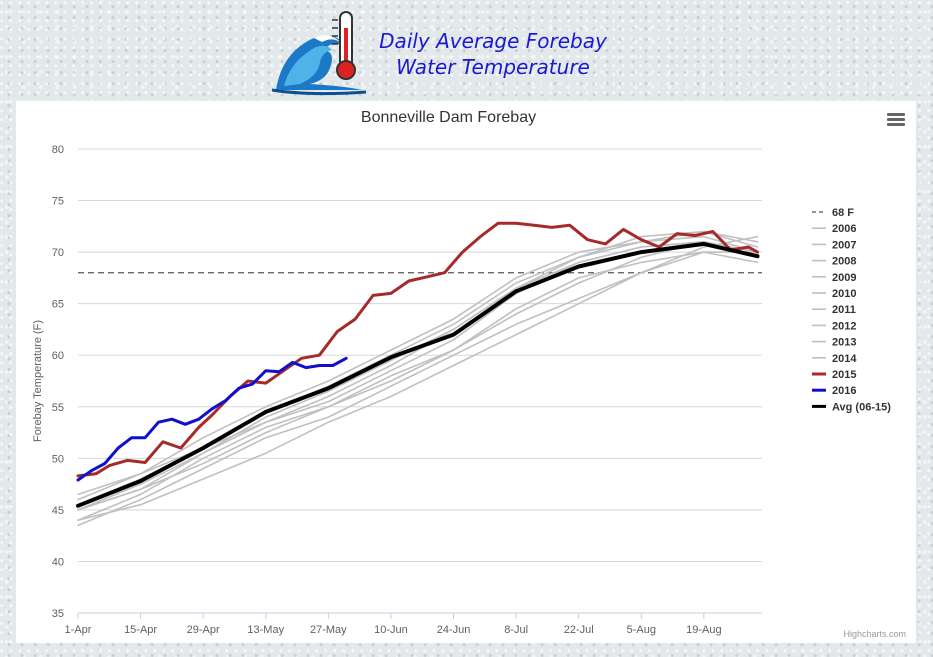 The height and width of the screenshot is (657, 933). What do you see at coordinates (703, 630) in the screenshot?
I see `x-tick-label: 19-Aug` at bounding box center [703, 630].